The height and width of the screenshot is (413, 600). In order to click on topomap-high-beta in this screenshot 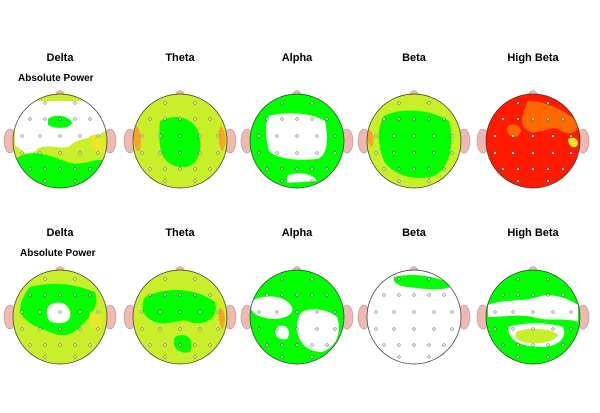, I will do `click(533, 315)`.